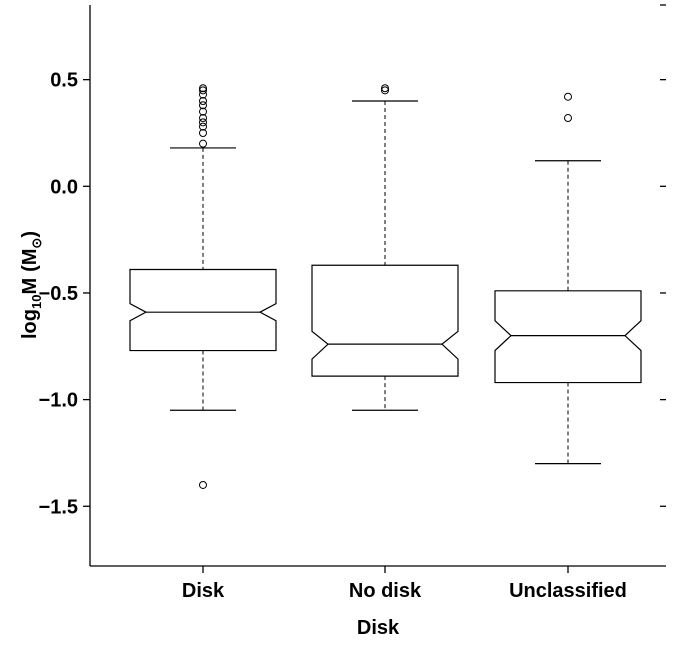  What do you see at coordinates (30, 260) in the screenshot?
I see `y-axis-title-unit-open: (M` at bounding box center [30, 260].